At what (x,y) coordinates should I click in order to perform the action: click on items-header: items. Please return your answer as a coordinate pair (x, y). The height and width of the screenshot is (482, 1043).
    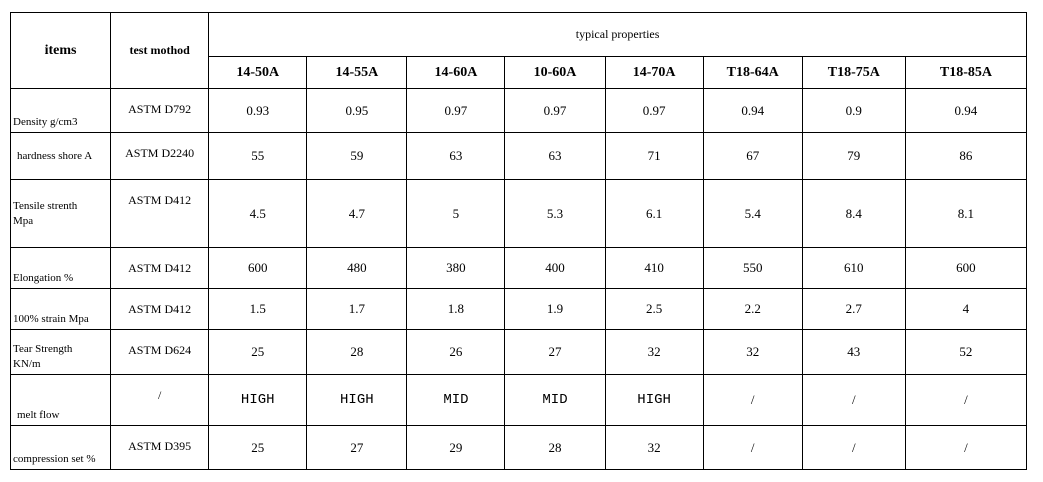
    Looking at the image, I should click on (60, 50).